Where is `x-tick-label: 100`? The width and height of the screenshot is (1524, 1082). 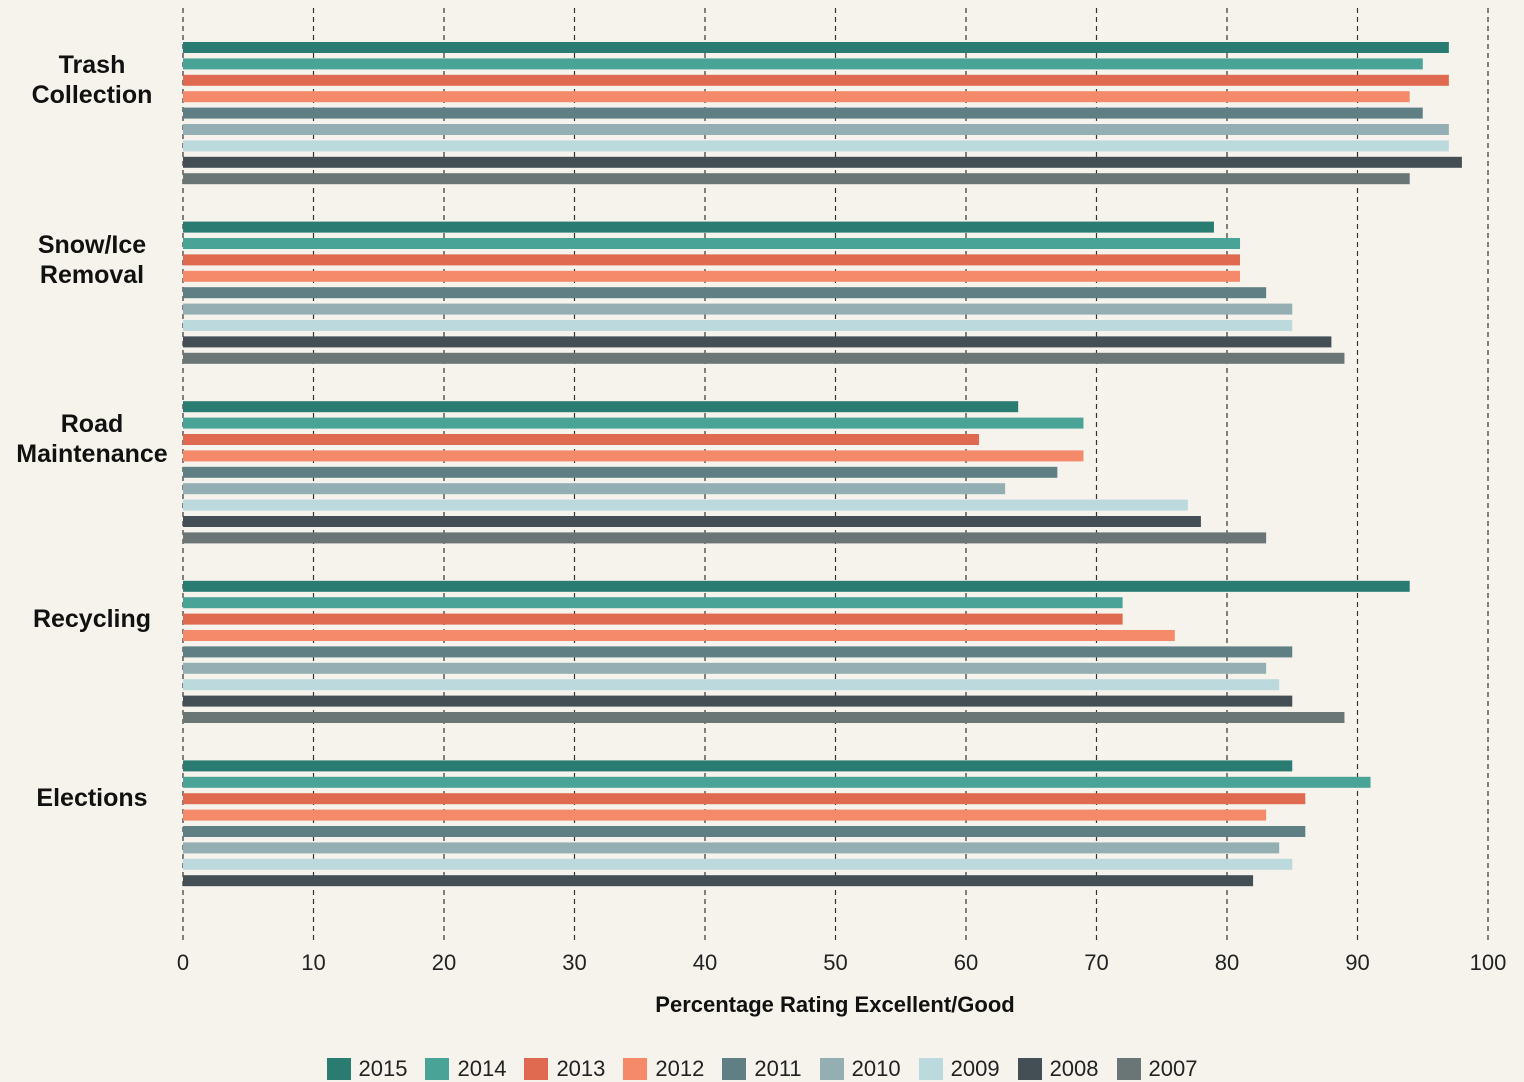
x-tick-label: 100 is located at coordinates (1488, 962).